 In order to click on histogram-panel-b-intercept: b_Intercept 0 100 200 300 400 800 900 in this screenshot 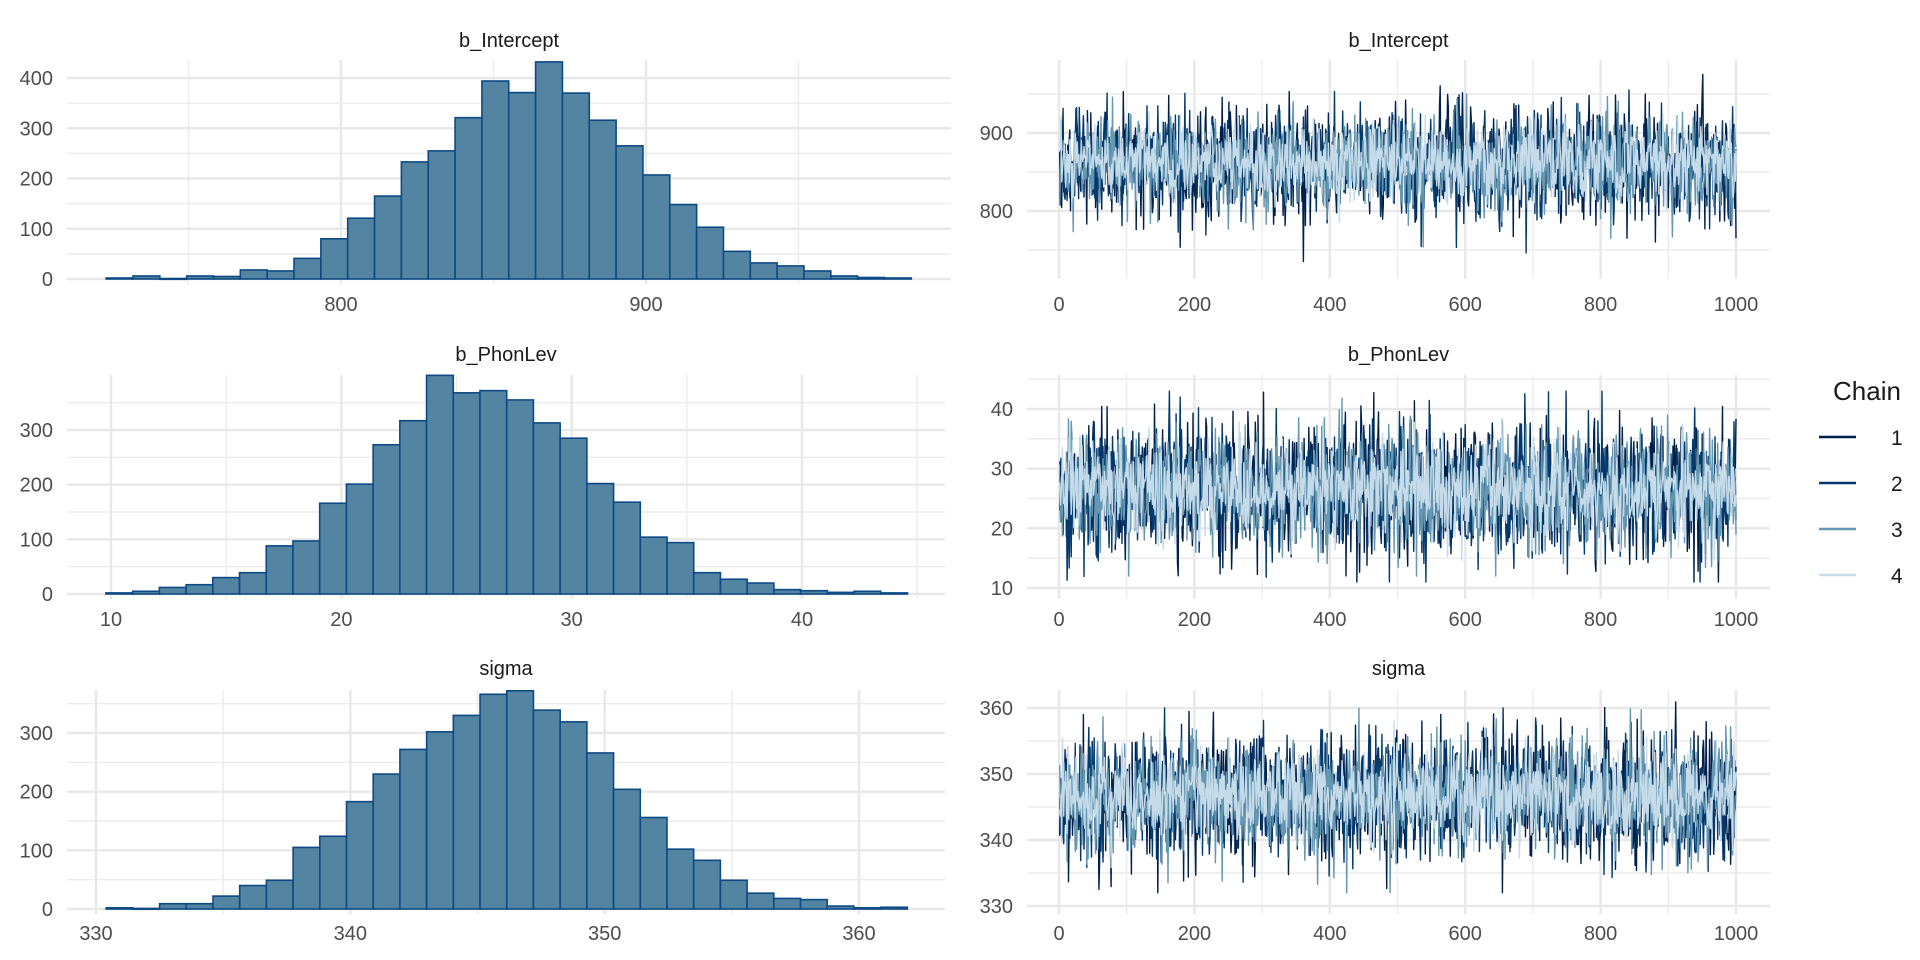, I will do `click(485, 173)`.